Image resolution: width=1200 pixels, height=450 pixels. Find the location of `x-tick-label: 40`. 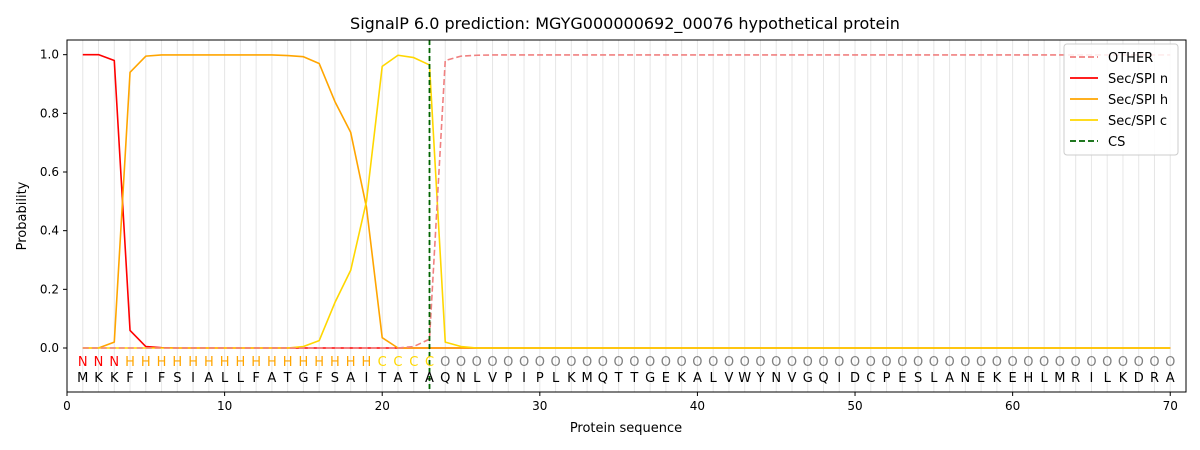

x-tick-label: 40 is located at coordinates (697, 406).